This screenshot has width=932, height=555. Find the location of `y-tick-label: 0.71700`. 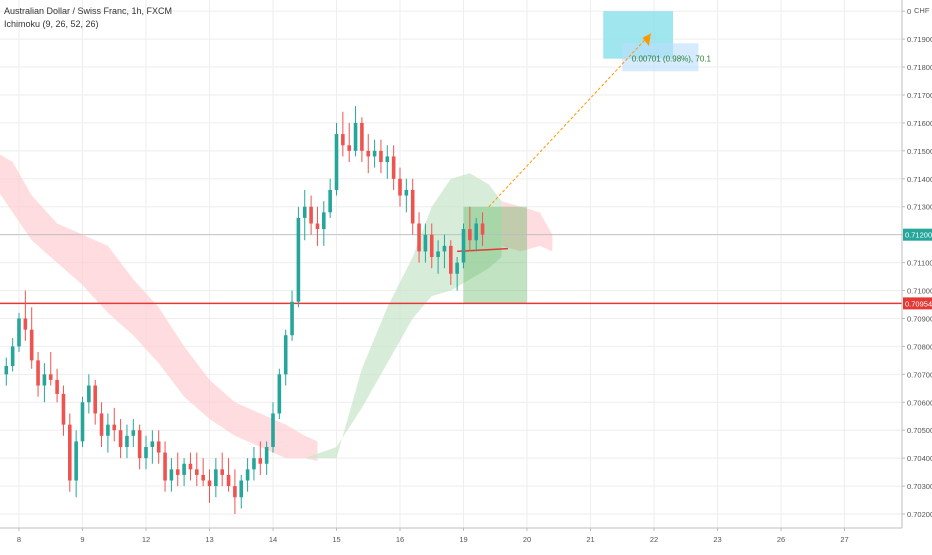

y-tick-label: 0.71700 is located at coordinates (919, 95).